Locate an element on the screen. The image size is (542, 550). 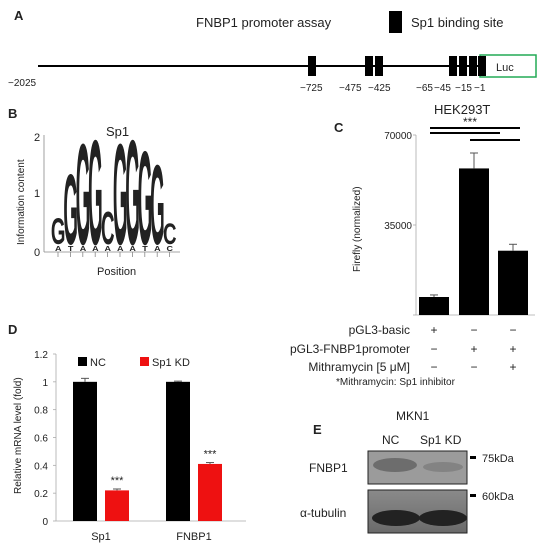
firefly-ytick: 70000 is located at coordinates (398, 136).